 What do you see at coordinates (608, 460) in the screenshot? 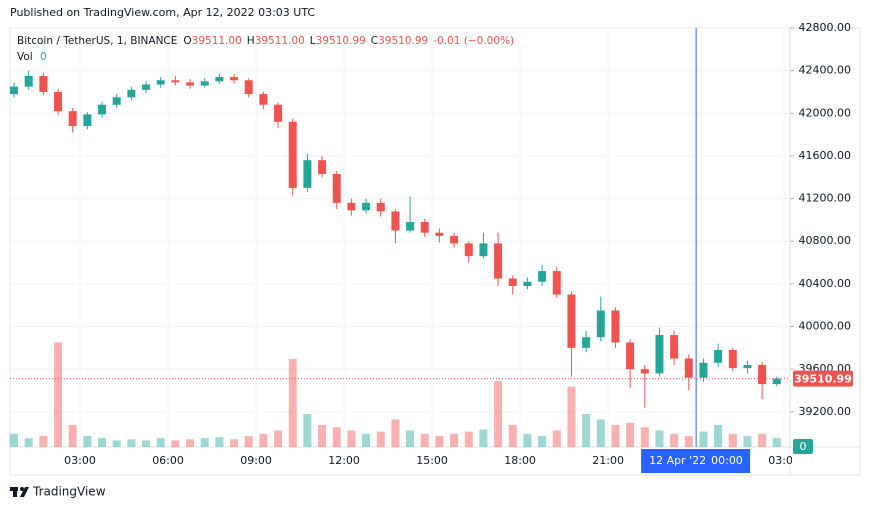
I see `x-tick-label: 21:00` at bounding box center [608, 460].